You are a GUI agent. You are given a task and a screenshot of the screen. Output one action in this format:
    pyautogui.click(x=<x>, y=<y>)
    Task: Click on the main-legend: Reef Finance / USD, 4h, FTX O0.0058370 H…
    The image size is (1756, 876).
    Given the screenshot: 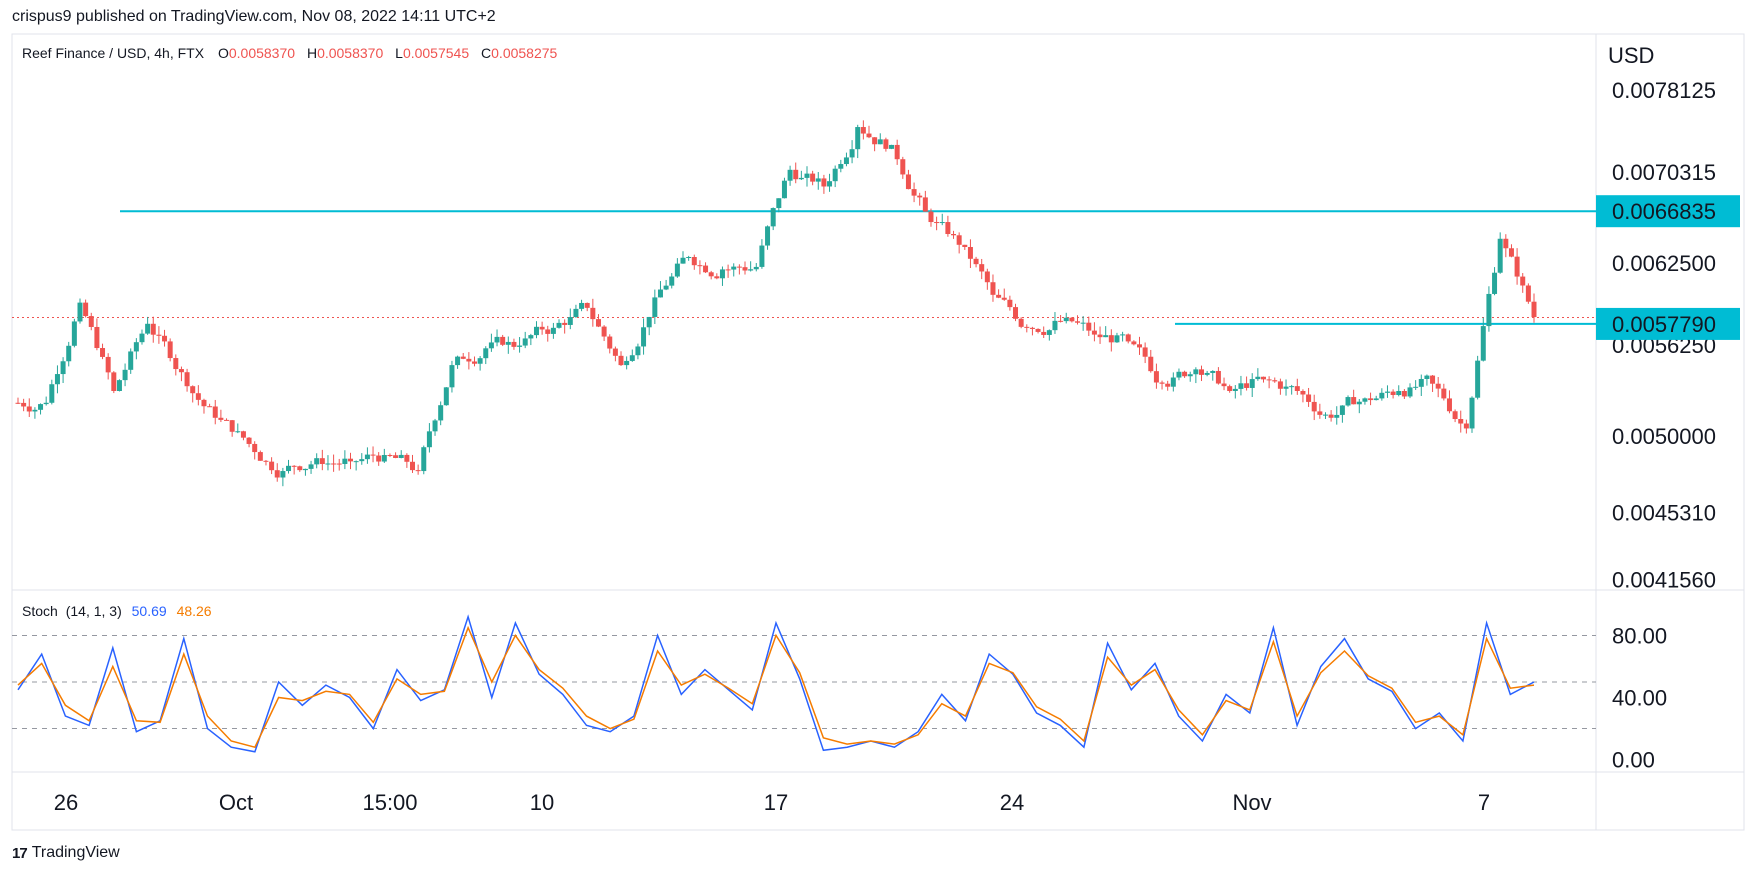 What is the action you would take?
    pyautogui.click(x=290, y=53)
    